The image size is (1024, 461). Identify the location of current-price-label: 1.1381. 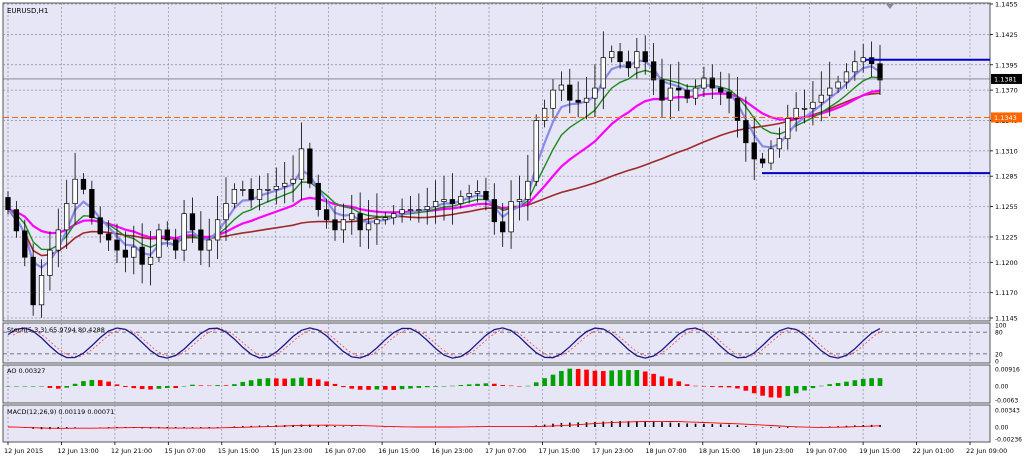
(1005, 79).